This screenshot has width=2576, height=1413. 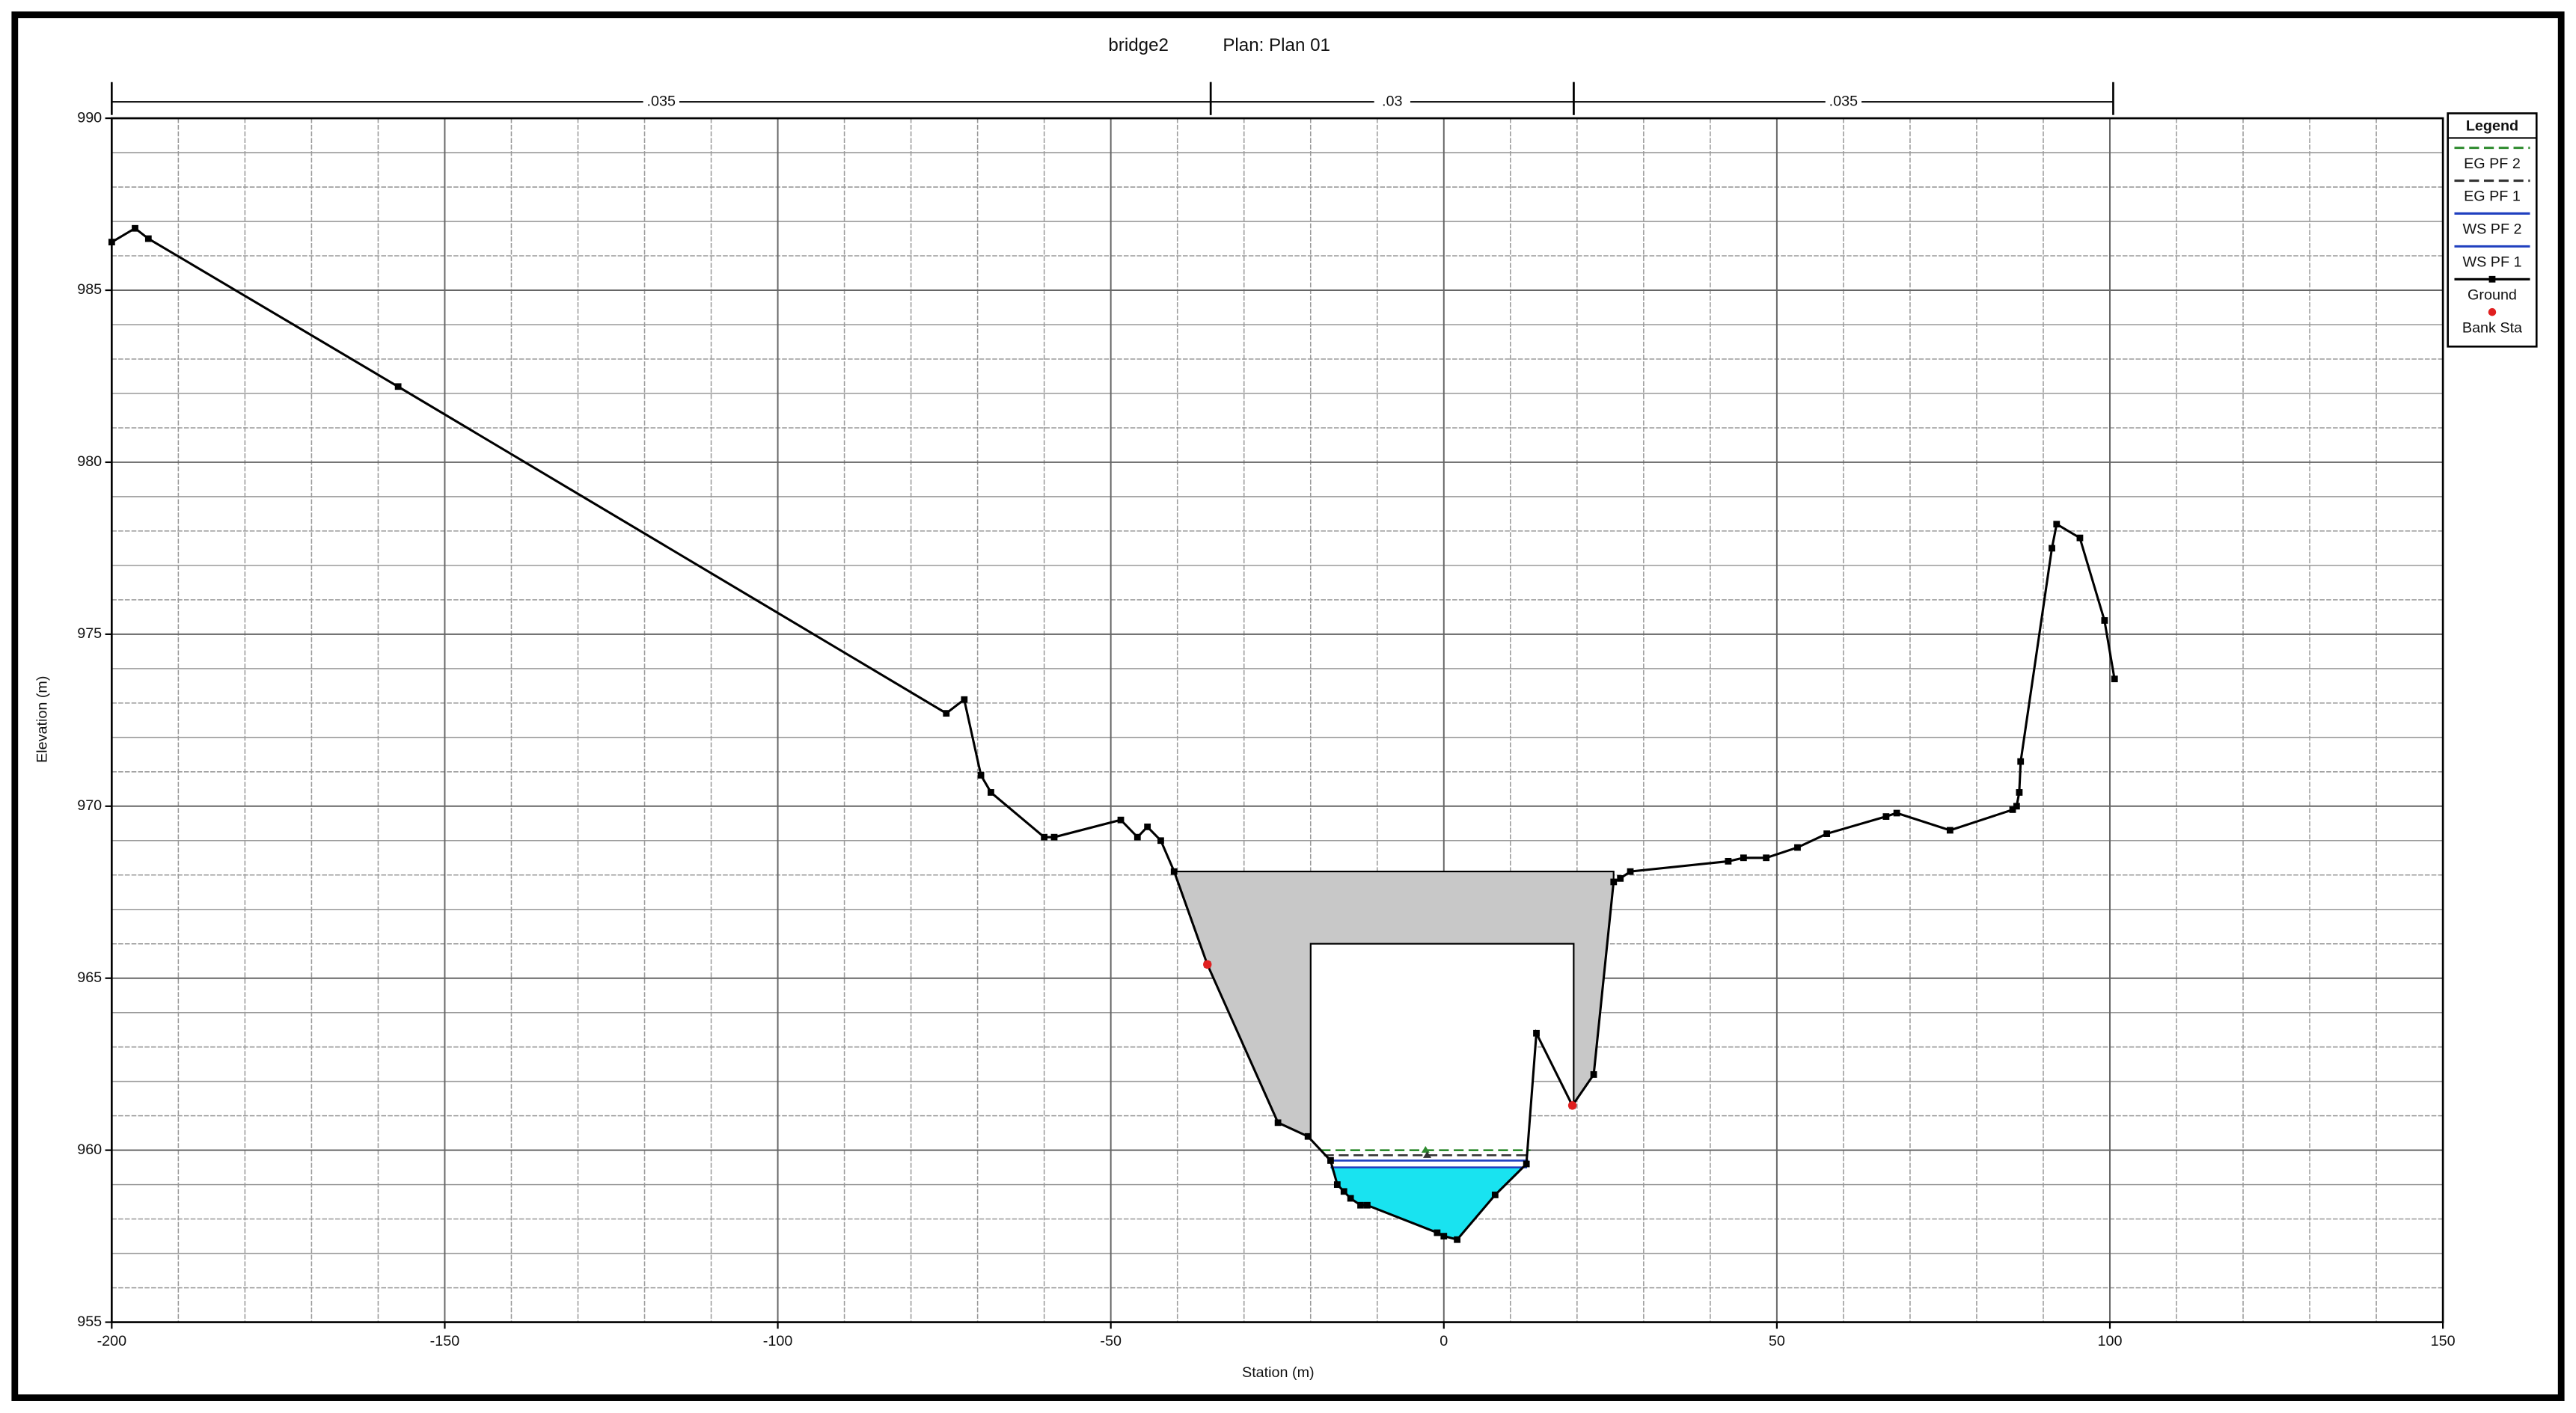 What do you see at coordinates (2492, 279) in the screenshot?
I see `legend-swatch-marker` at bounding box center [2492, 279].